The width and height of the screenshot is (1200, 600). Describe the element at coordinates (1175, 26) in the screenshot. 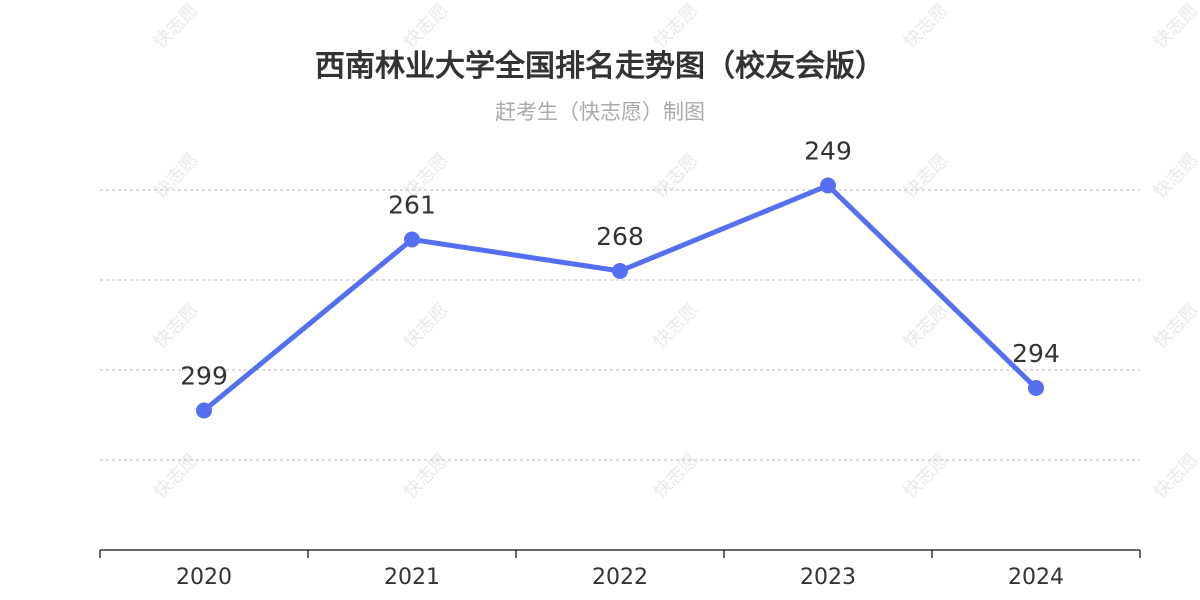

I see `watermark-0-4: 快志愿` at that location.